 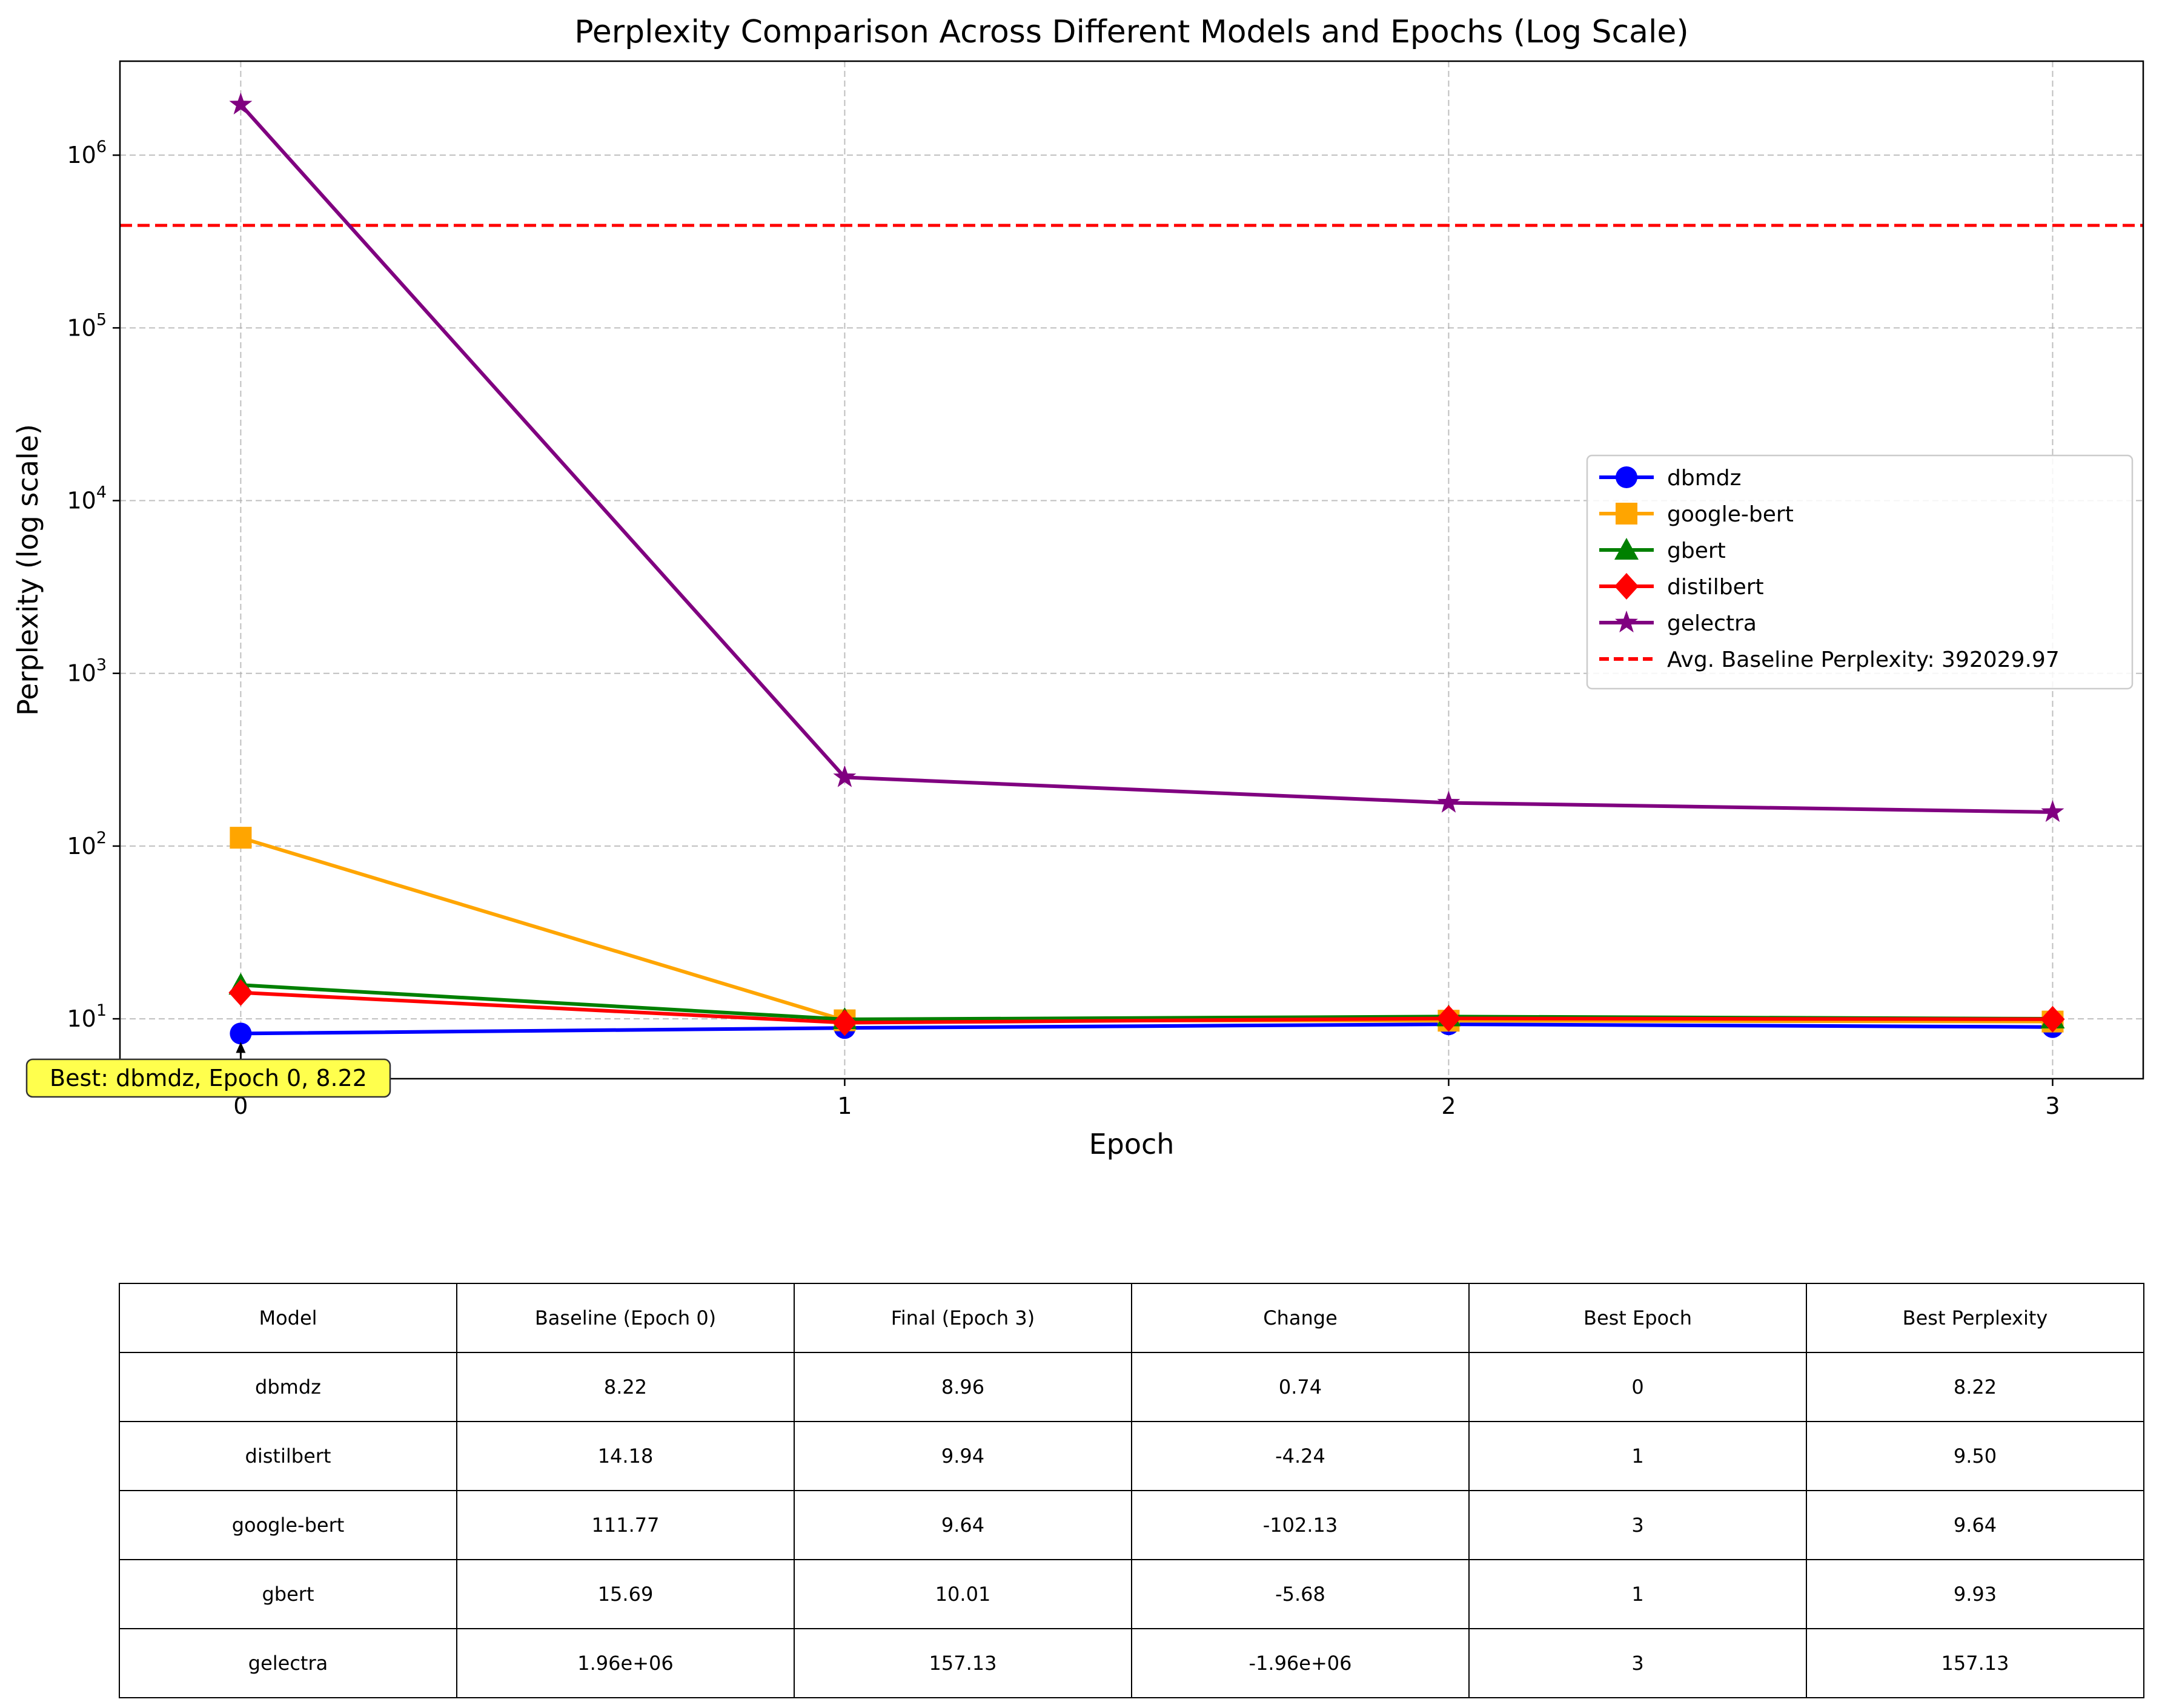 I want to click on legend-label: gelectra, so click(x=1712, y=623).